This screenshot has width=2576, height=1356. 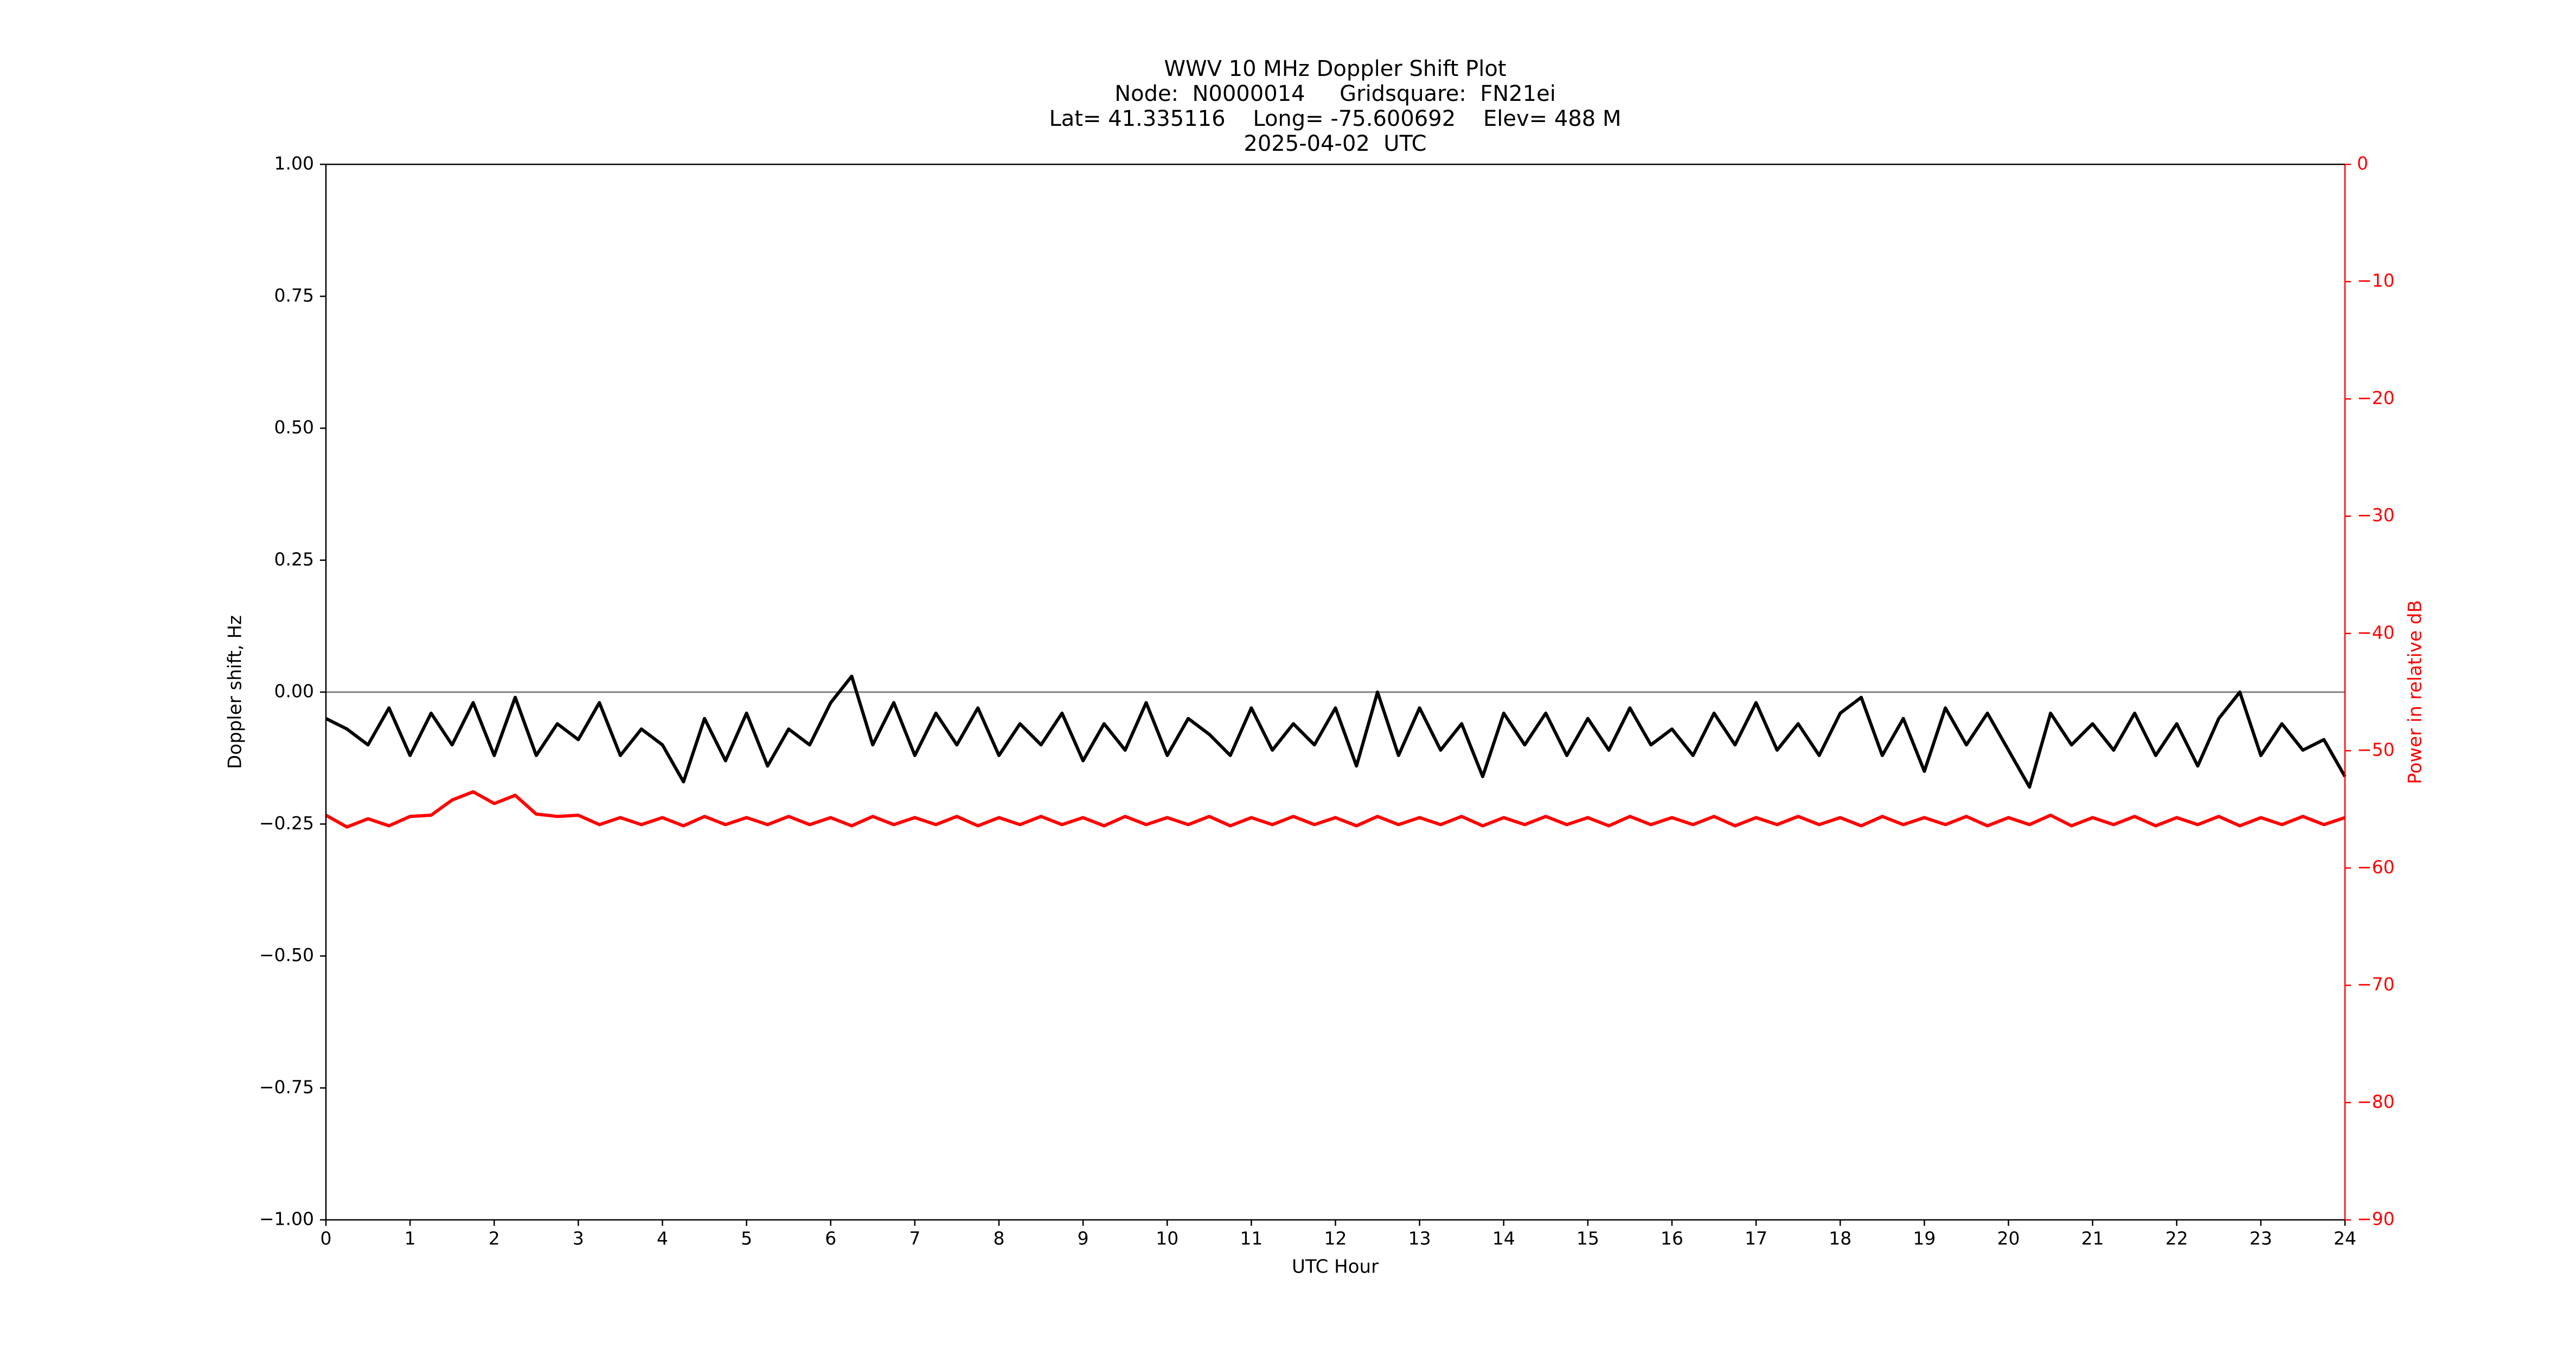 What do you see at coordinates (286, 954) in the screenshot?
I see `y-tick-label: −0.50` at bounding box center [286, 954].